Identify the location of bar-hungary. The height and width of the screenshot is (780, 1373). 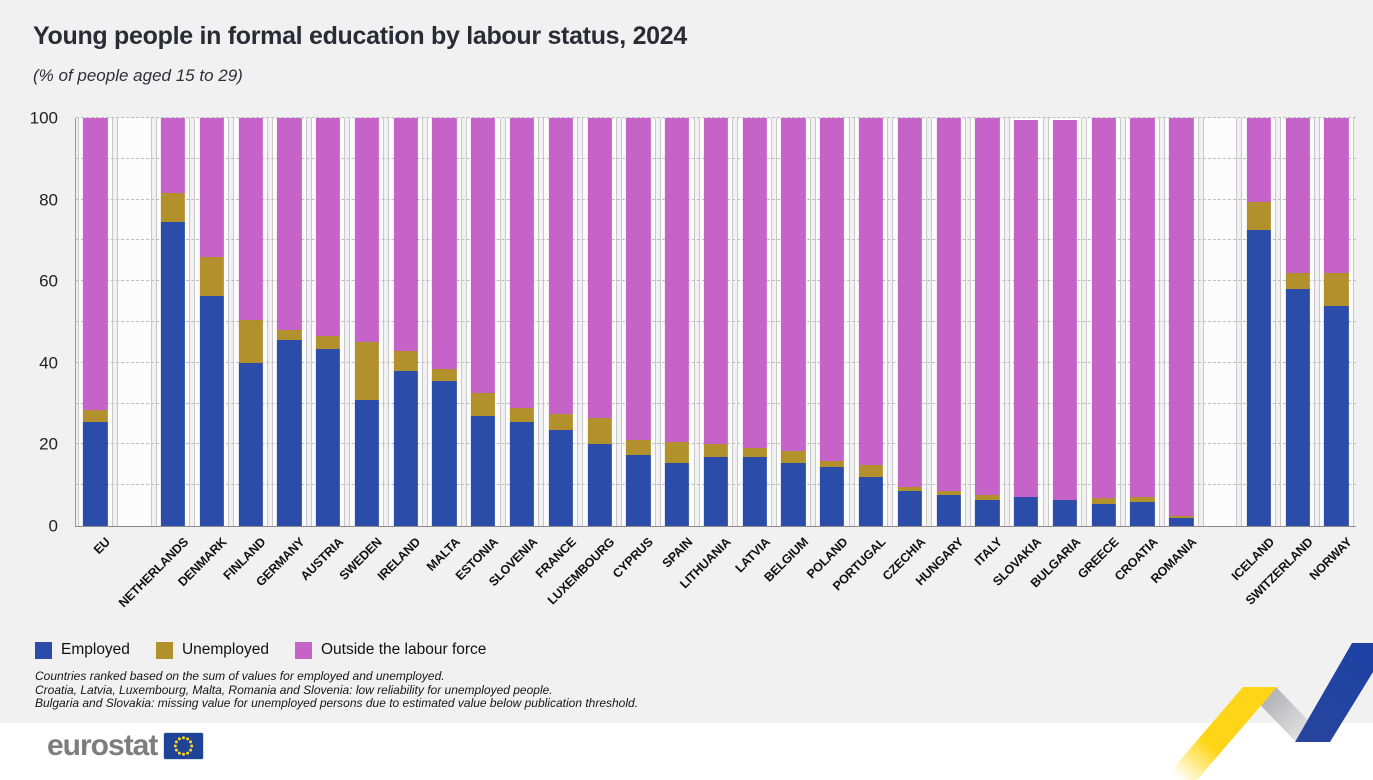
(948, 322).